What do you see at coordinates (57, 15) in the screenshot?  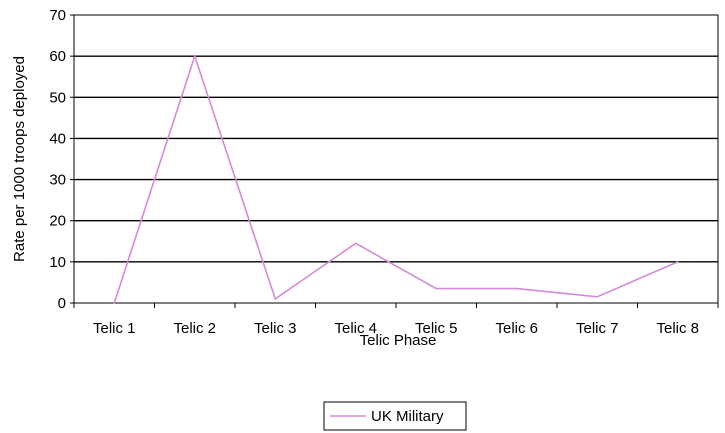 I see `y-tick-label: 70` at bounding box center [57, 15].